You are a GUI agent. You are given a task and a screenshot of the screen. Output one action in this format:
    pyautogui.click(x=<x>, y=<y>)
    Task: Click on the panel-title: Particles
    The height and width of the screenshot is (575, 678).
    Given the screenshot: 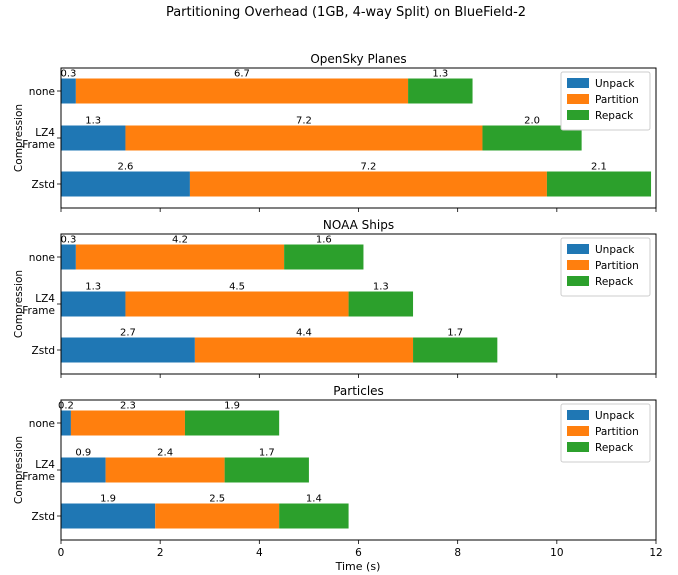 What is the action you would take?
    pyautogui.click(x=358, y=391)
    